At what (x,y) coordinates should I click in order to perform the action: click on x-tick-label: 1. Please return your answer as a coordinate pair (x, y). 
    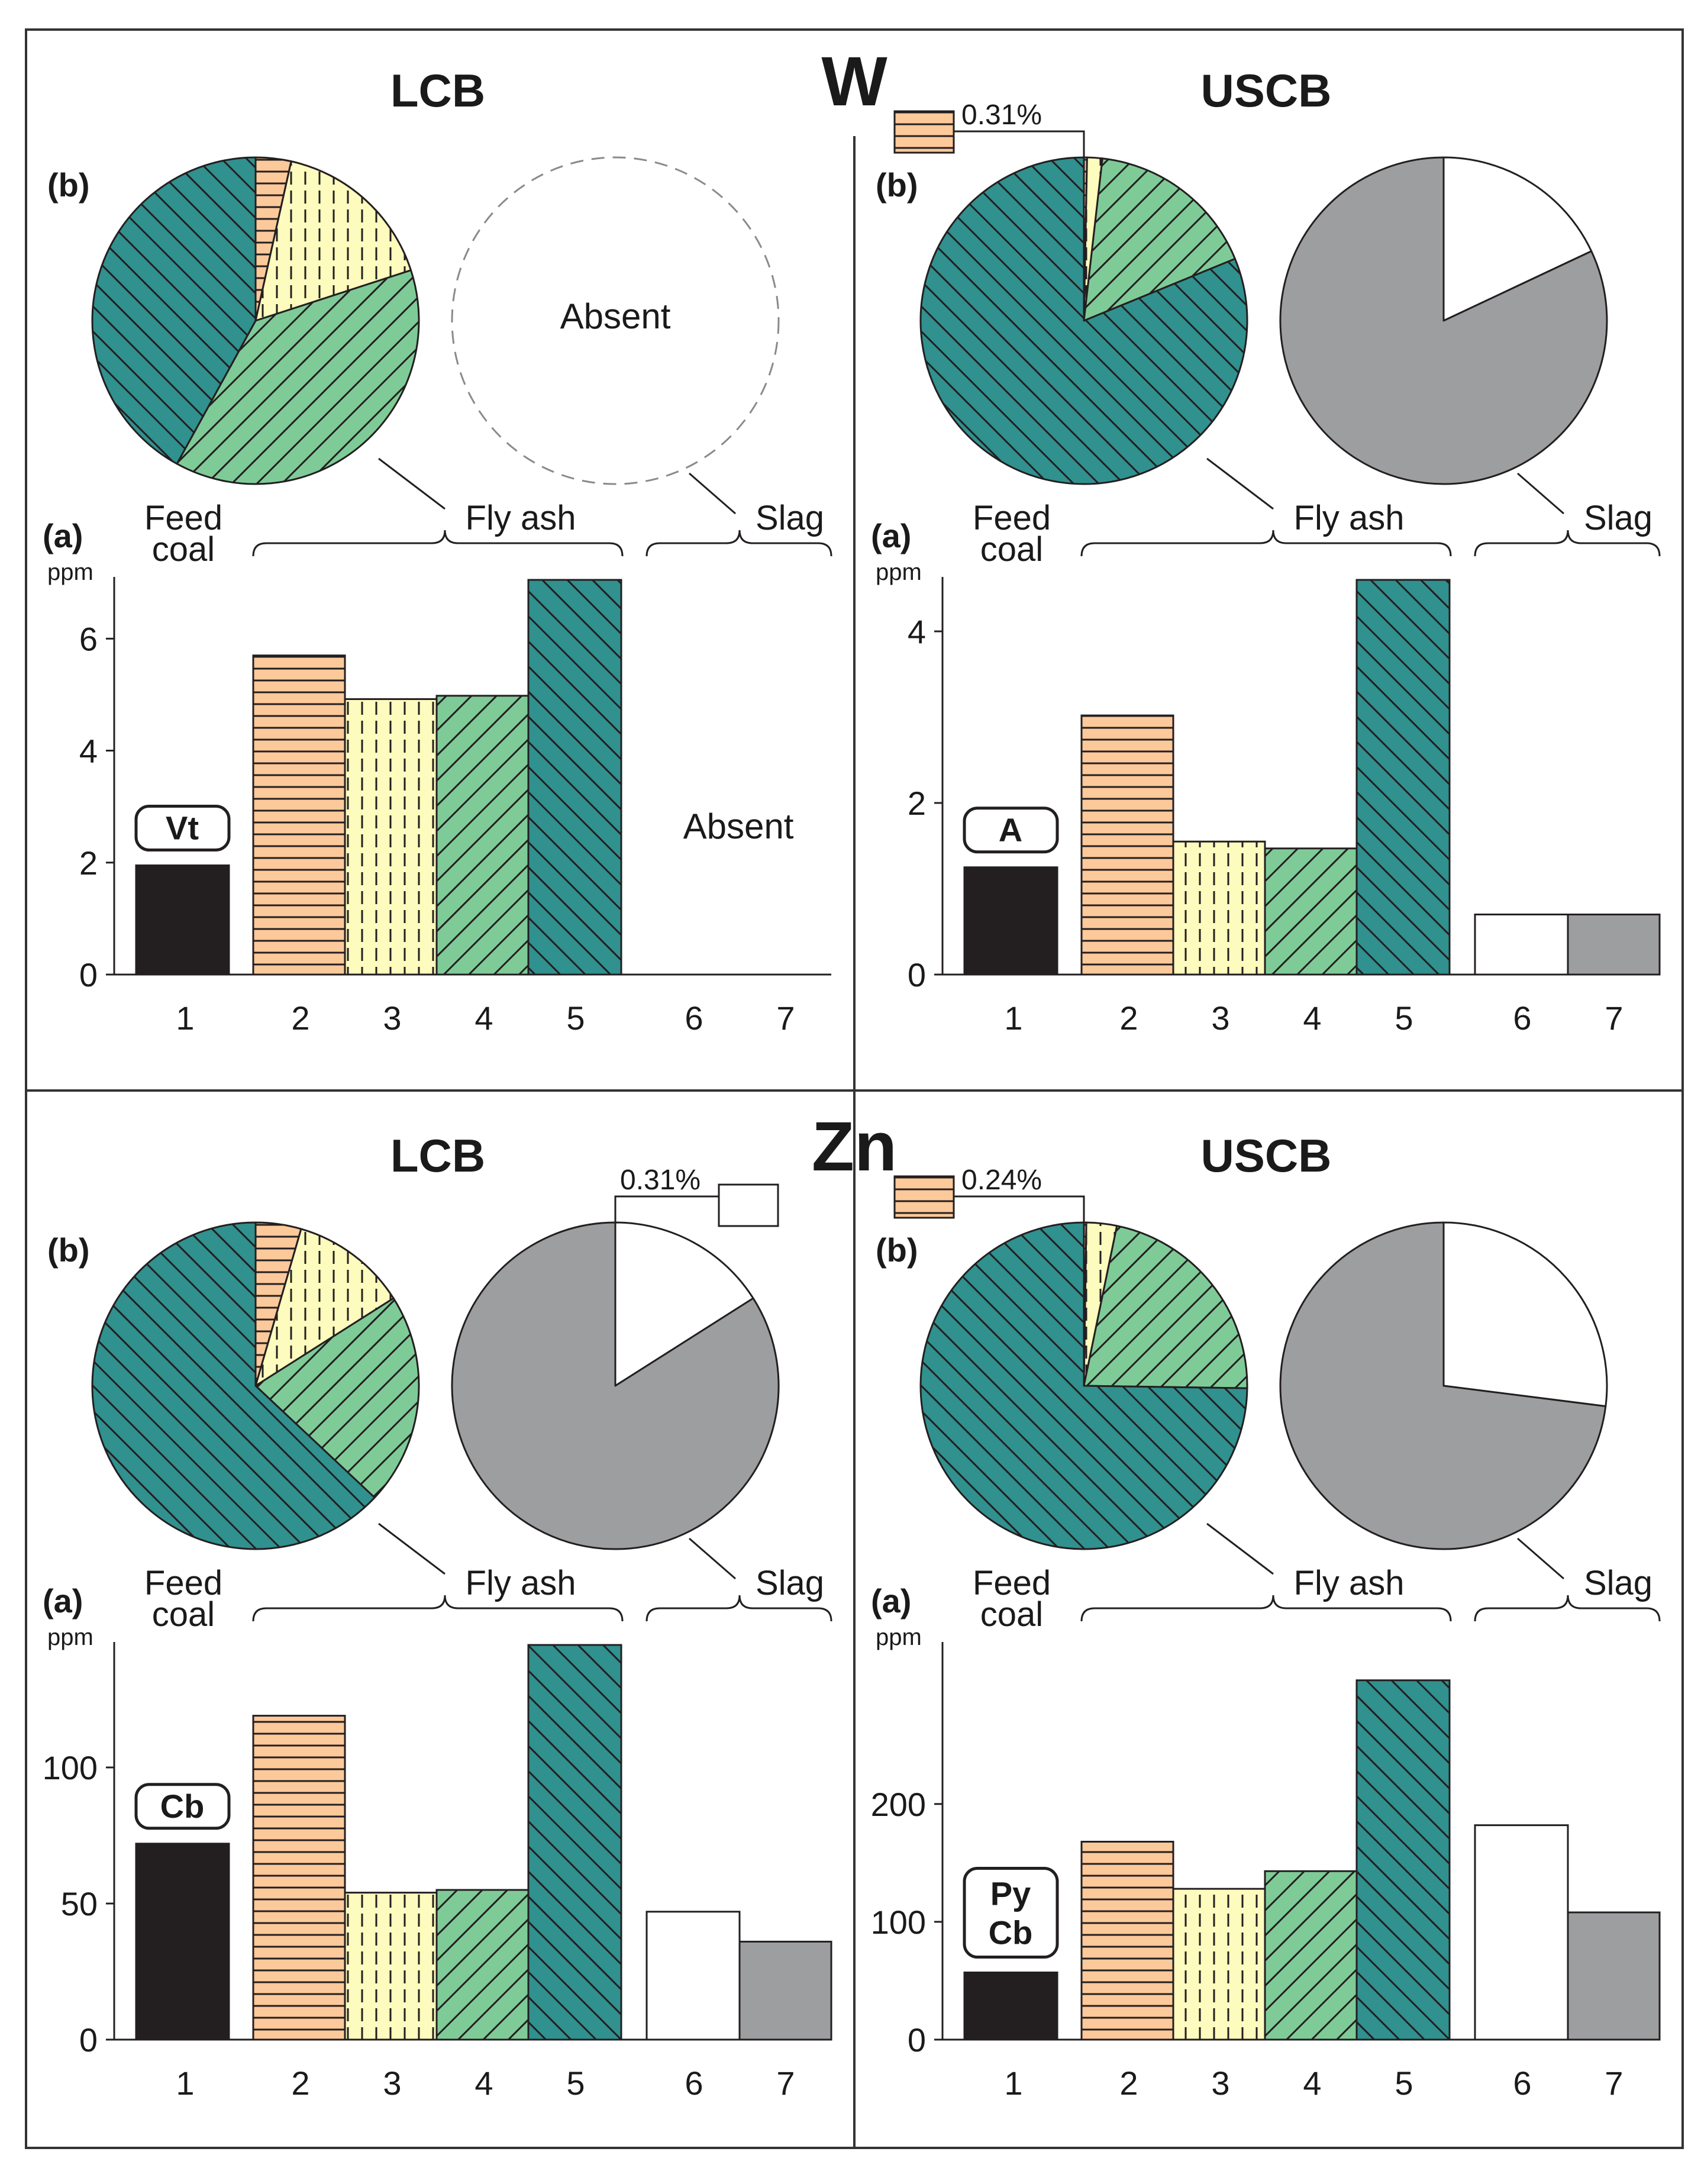
    Looking at the image, I should click on (1013, 2083).